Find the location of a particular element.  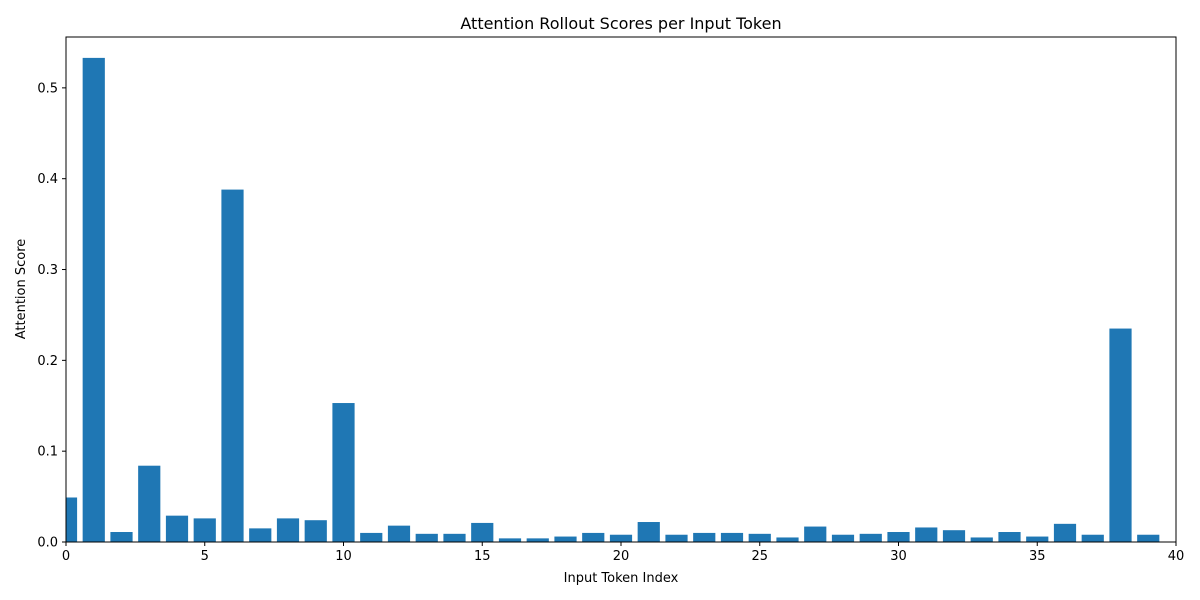

x-tick-label: 20 is located at coordinates (621, 556).